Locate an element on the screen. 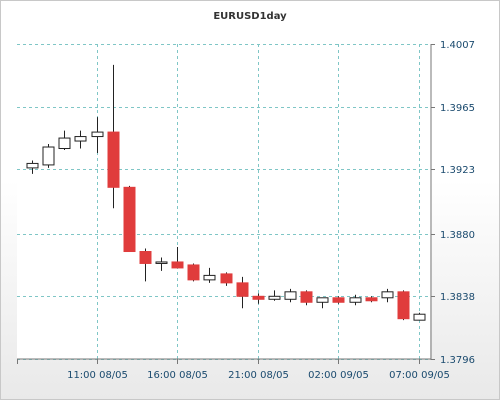  x-tick-label: 21:00 08/05 is located at coordinates (258, 375).